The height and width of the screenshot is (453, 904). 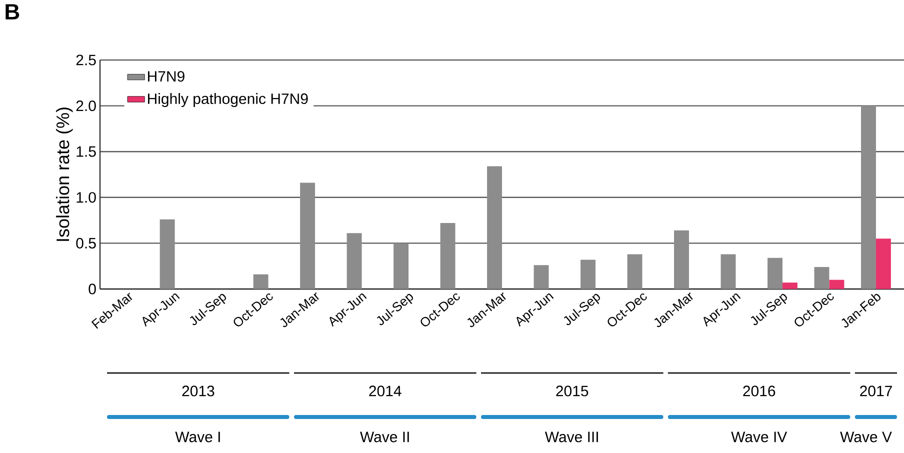 What do you see at coordinates (759, 391) in the screenshot?
I see `text: 2016` at bounding box center [759, 391].